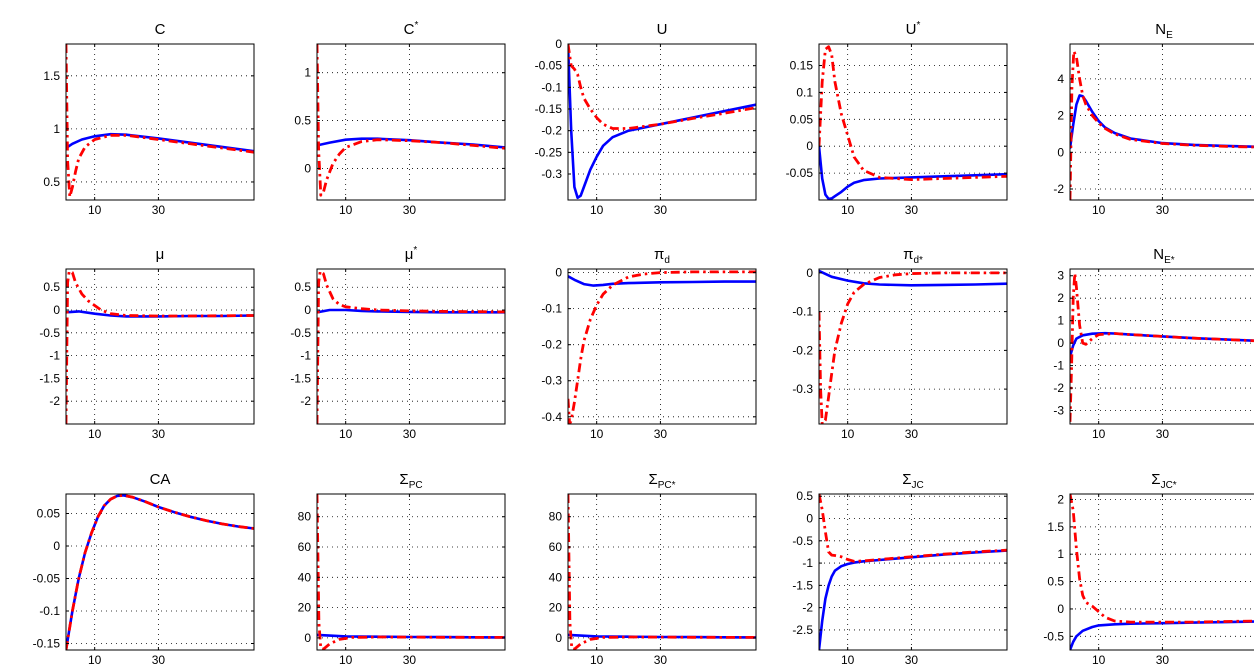  I want to click on y-tick-label: -0.25, so click(549, 152).